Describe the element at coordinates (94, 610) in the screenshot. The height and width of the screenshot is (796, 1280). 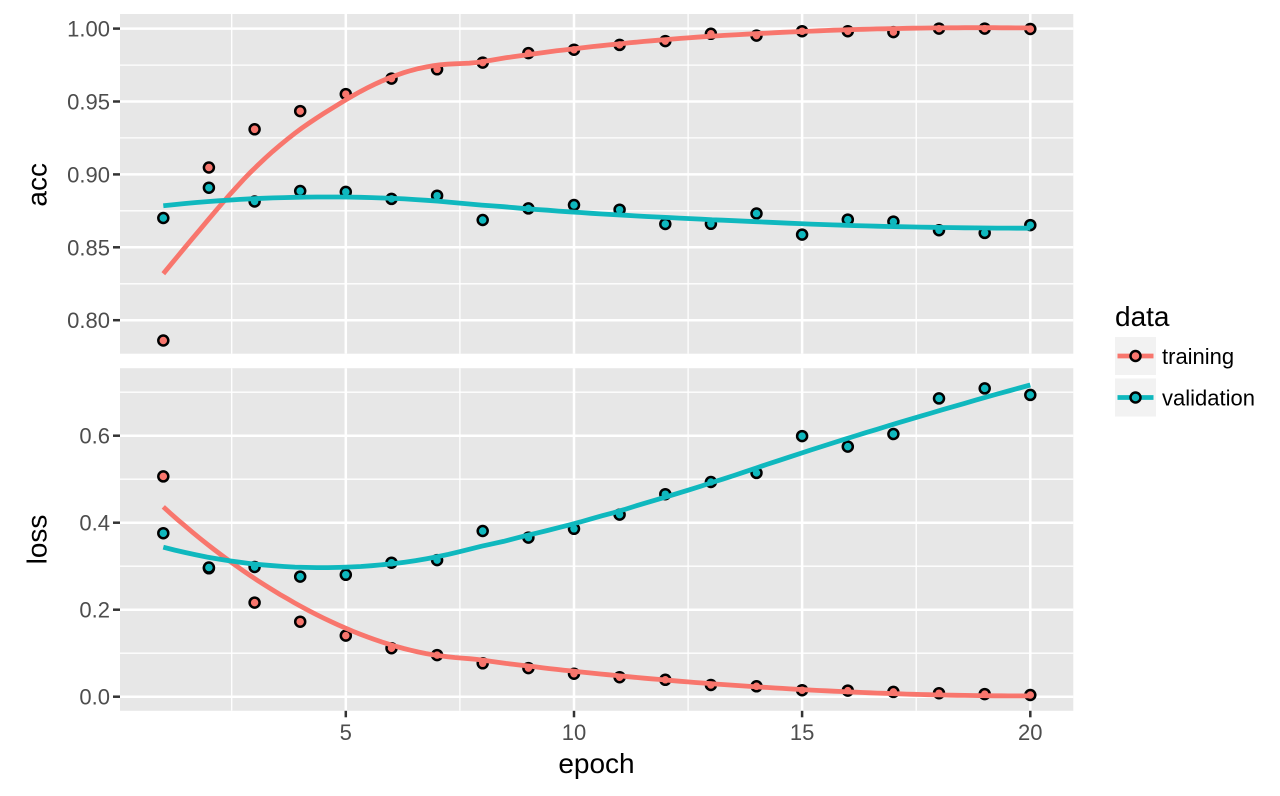
I see `svg-text: 0.2` at that location.